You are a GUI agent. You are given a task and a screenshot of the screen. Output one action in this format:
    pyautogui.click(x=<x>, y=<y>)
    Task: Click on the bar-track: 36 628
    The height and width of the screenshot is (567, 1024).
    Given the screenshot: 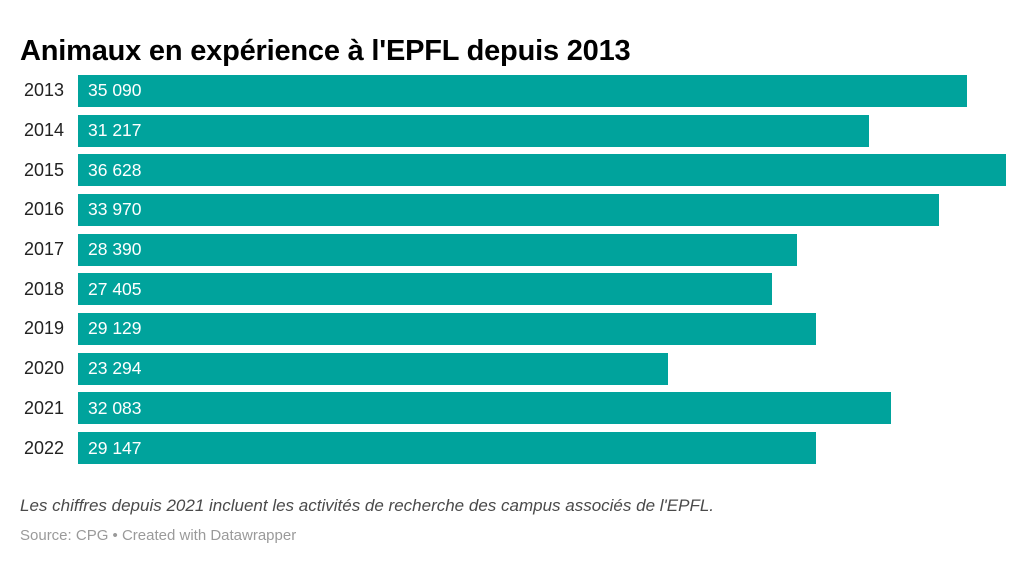 What is the action you would take?
    pyautogui.click(x=542, y=170)
    